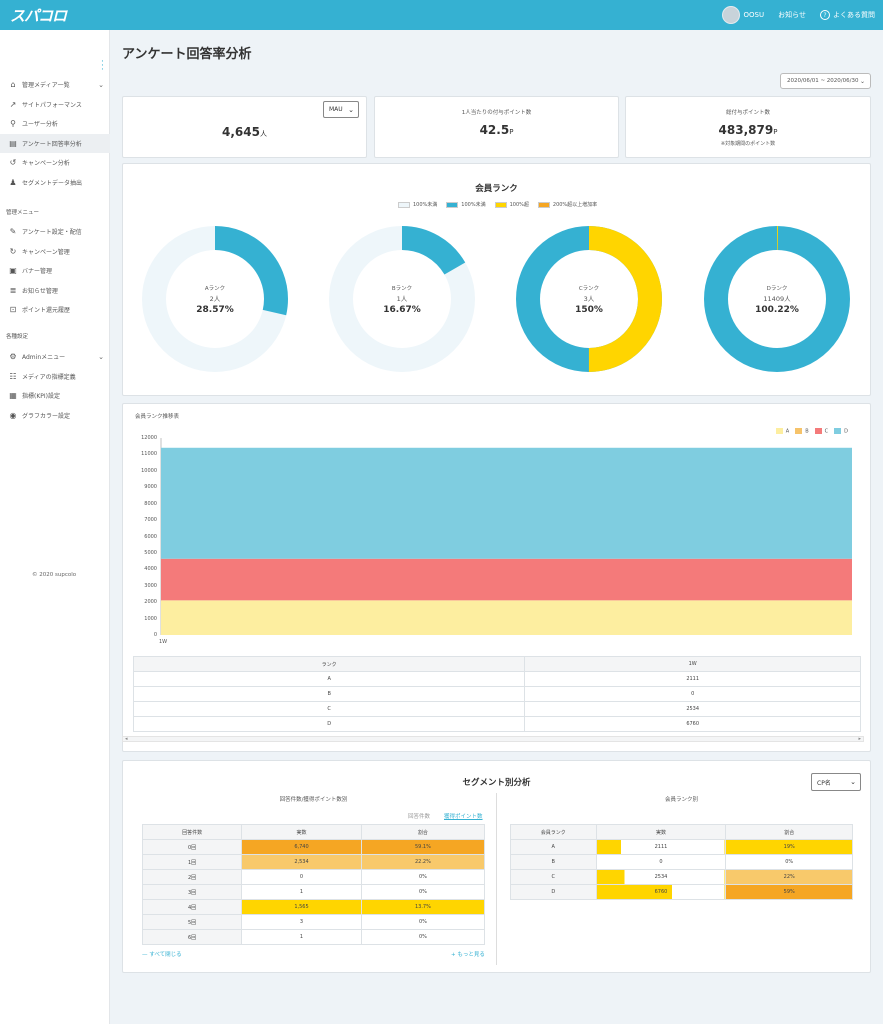 This screenshot has width=883, height=1024. I want to click on table-cell: 22.2%, so click(423, 862).